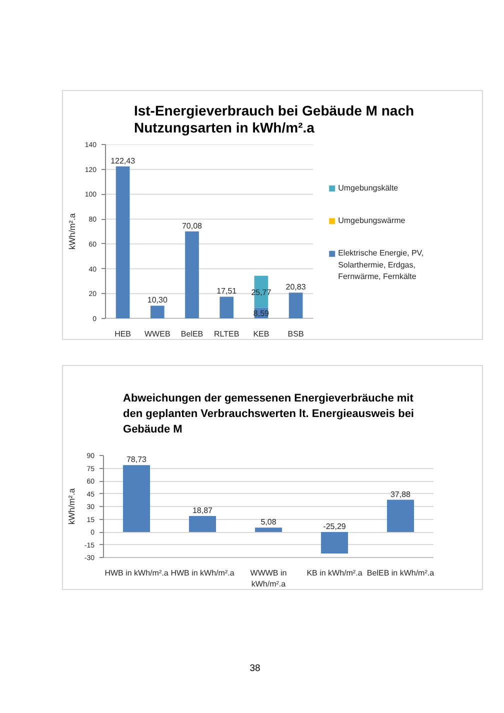 This screenshot has width=504, height=713. I want to click on legend-label: Umgebungswärme, so click(372, 220).